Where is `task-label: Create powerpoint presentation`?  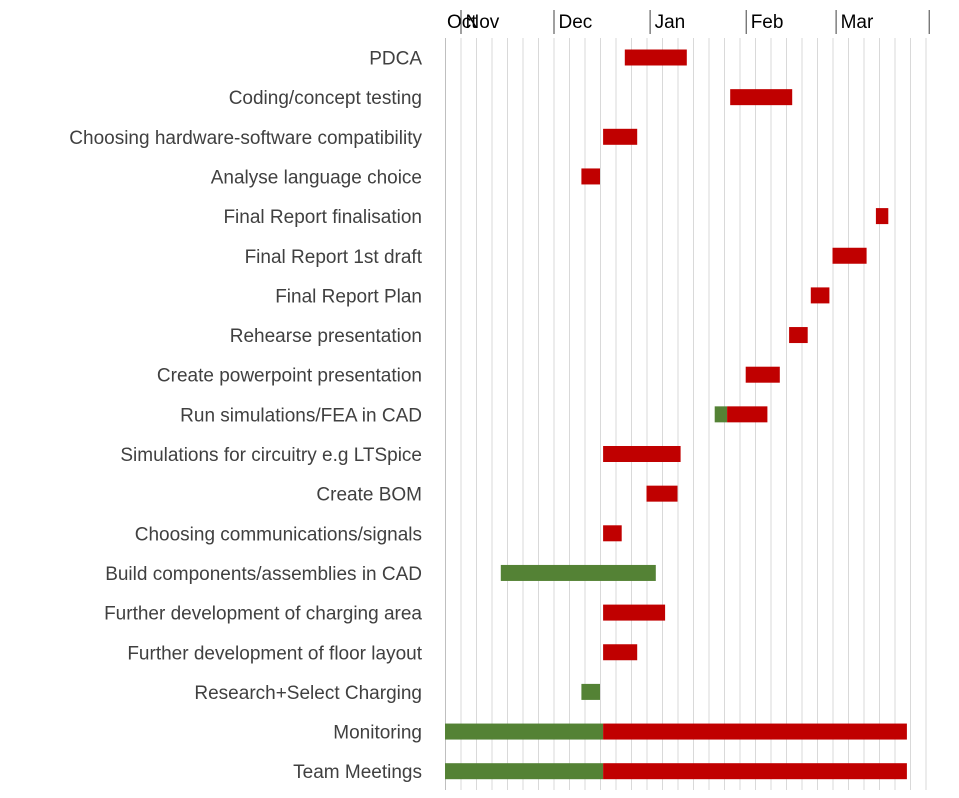 task-label: Create powerpoint presentation is located at coordinates (289, 376).